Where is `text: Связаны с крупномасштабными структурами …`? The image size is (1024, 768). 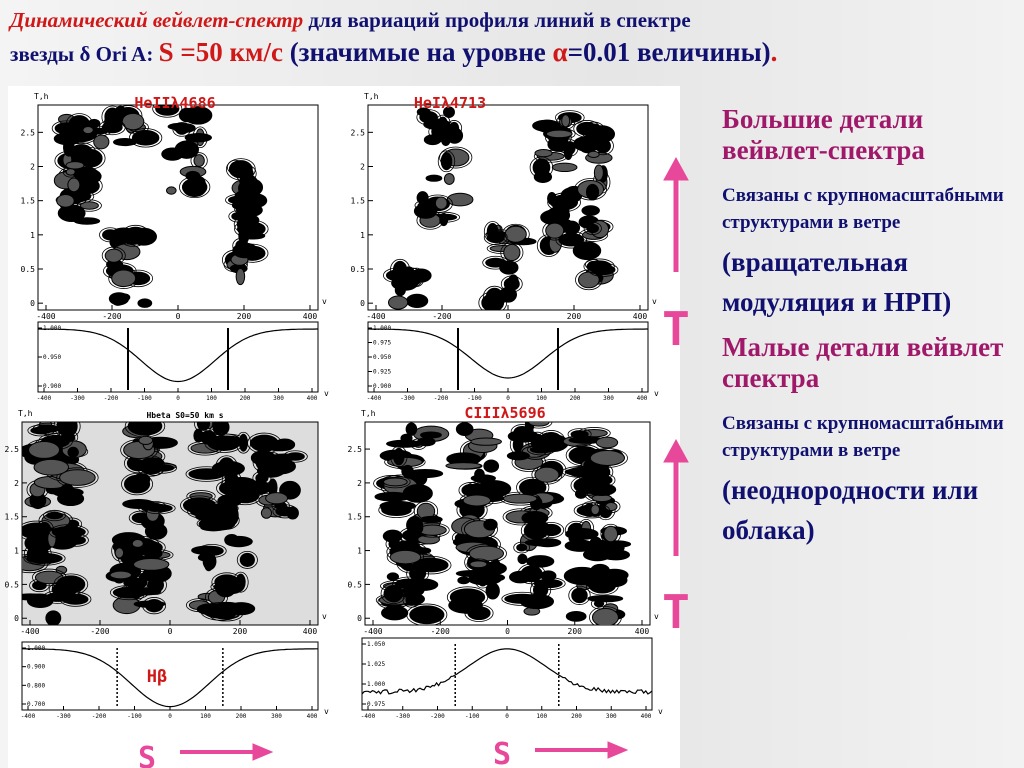
text: Связаны с крупномасштабными структурами … is located at coordinates (863, 209).